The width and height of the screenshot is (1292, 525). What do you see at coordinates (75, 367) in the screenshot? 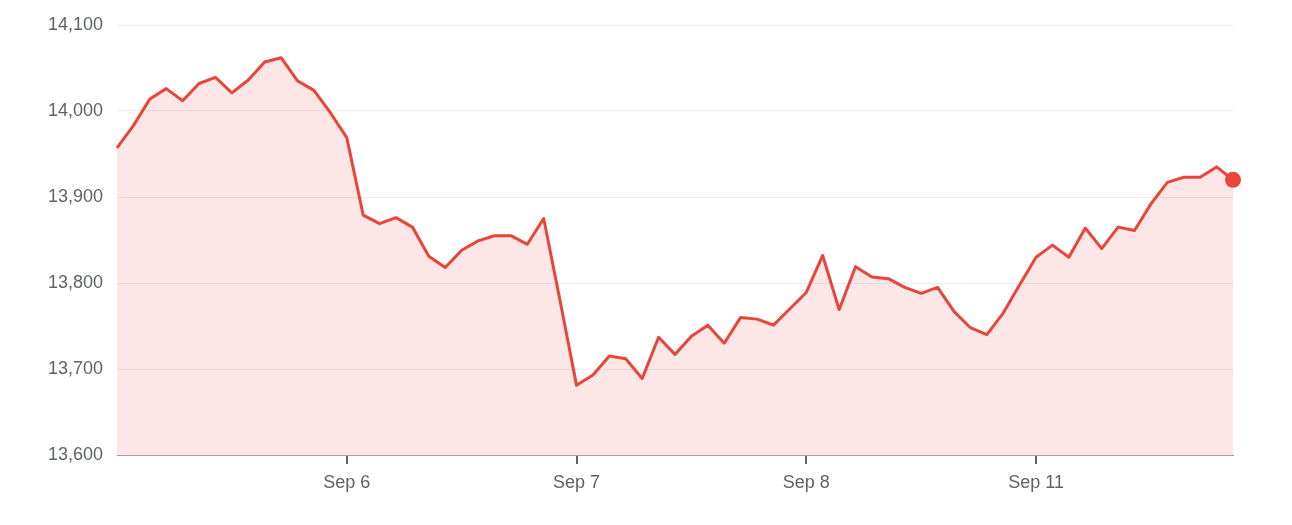
I see `y-tick-label: 13,700` at bounding box center [75, 367].